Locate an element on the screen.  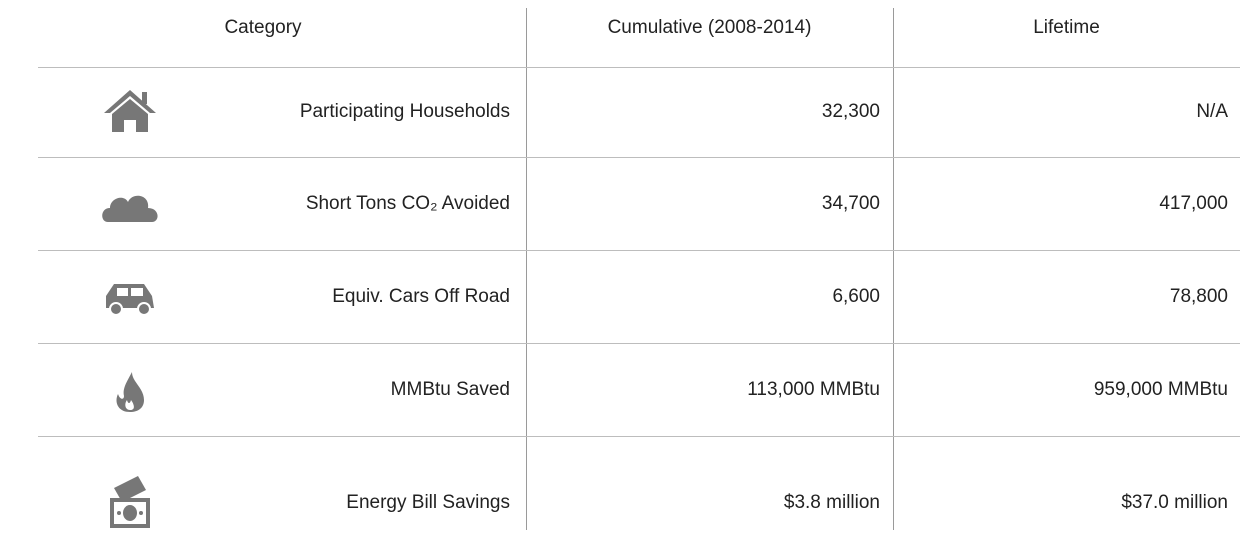
flame-icon is located at coordinates (130, 392).